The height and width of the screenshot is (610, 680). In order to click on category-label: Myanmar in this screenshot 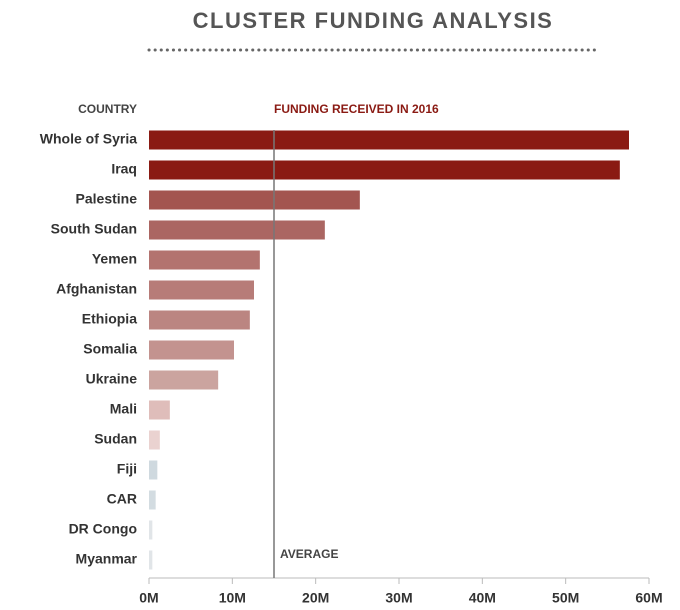, I will do `click(107, 559)`.